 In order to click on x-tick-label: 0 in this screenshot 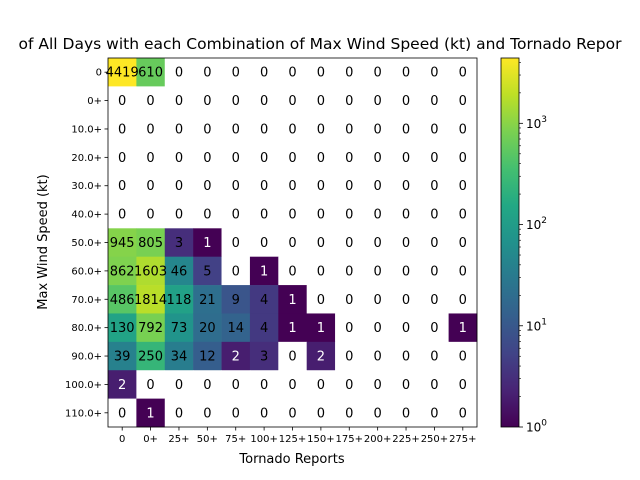, I will do `click(122, 439)`.